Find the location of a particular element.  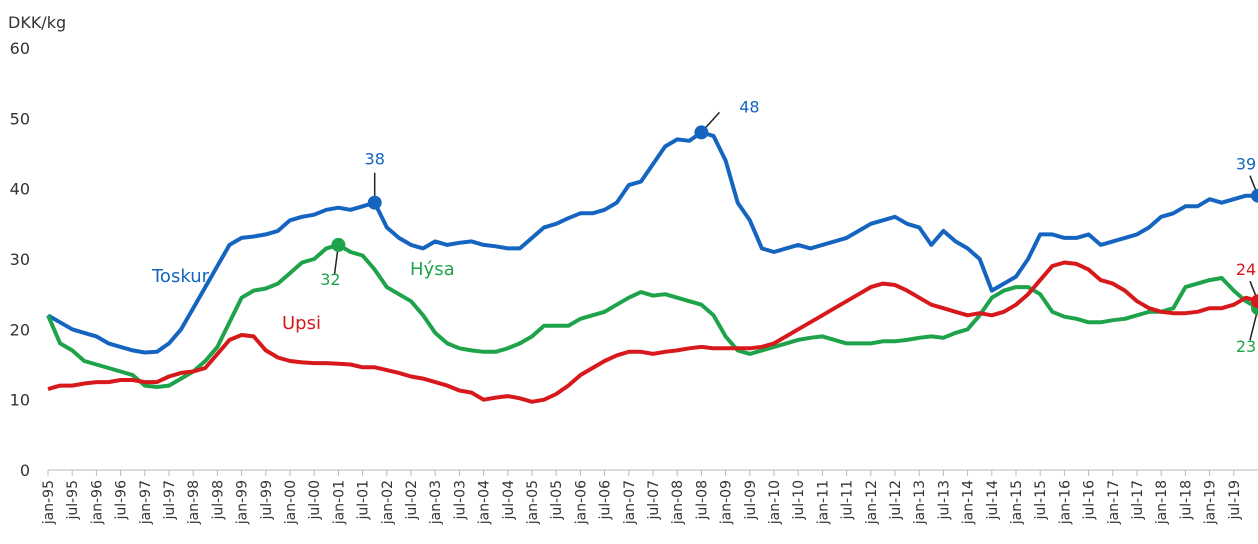

x-tick-label: jul-17 is located at coordinates (1138, 500).